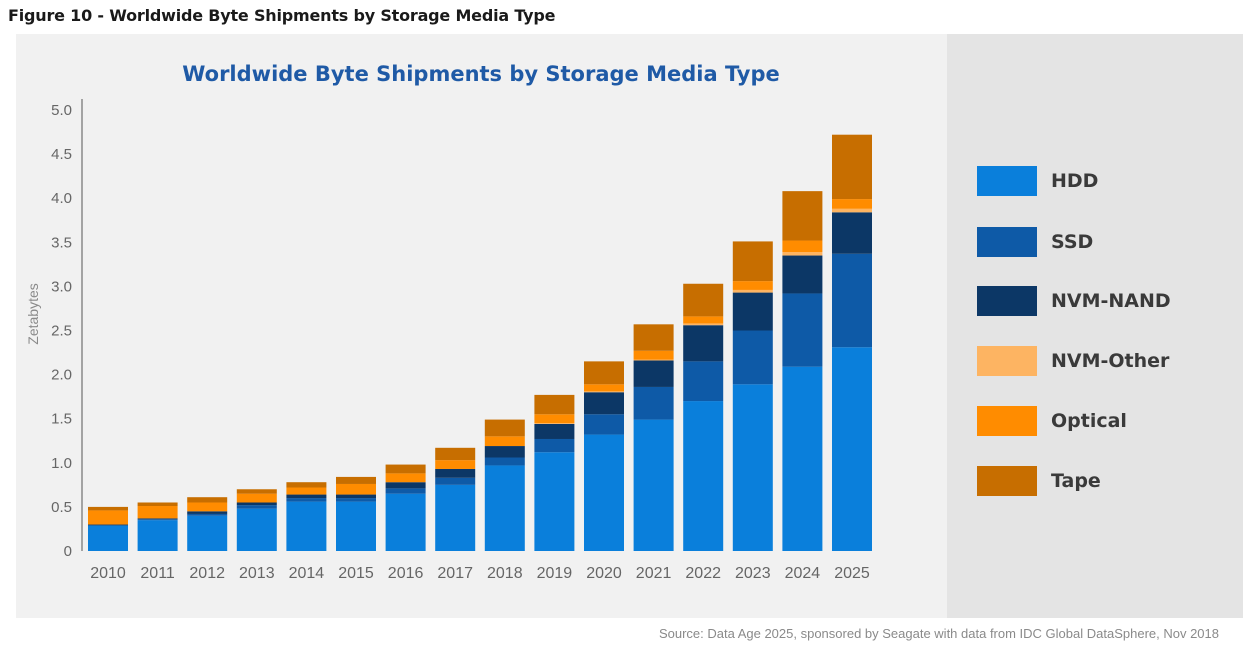 The width and height of the screenshot is (1255, 647). Describe the element at coordinates (405, 478) in the screenshot. I see `bar-segment-optical-2016` at that location.